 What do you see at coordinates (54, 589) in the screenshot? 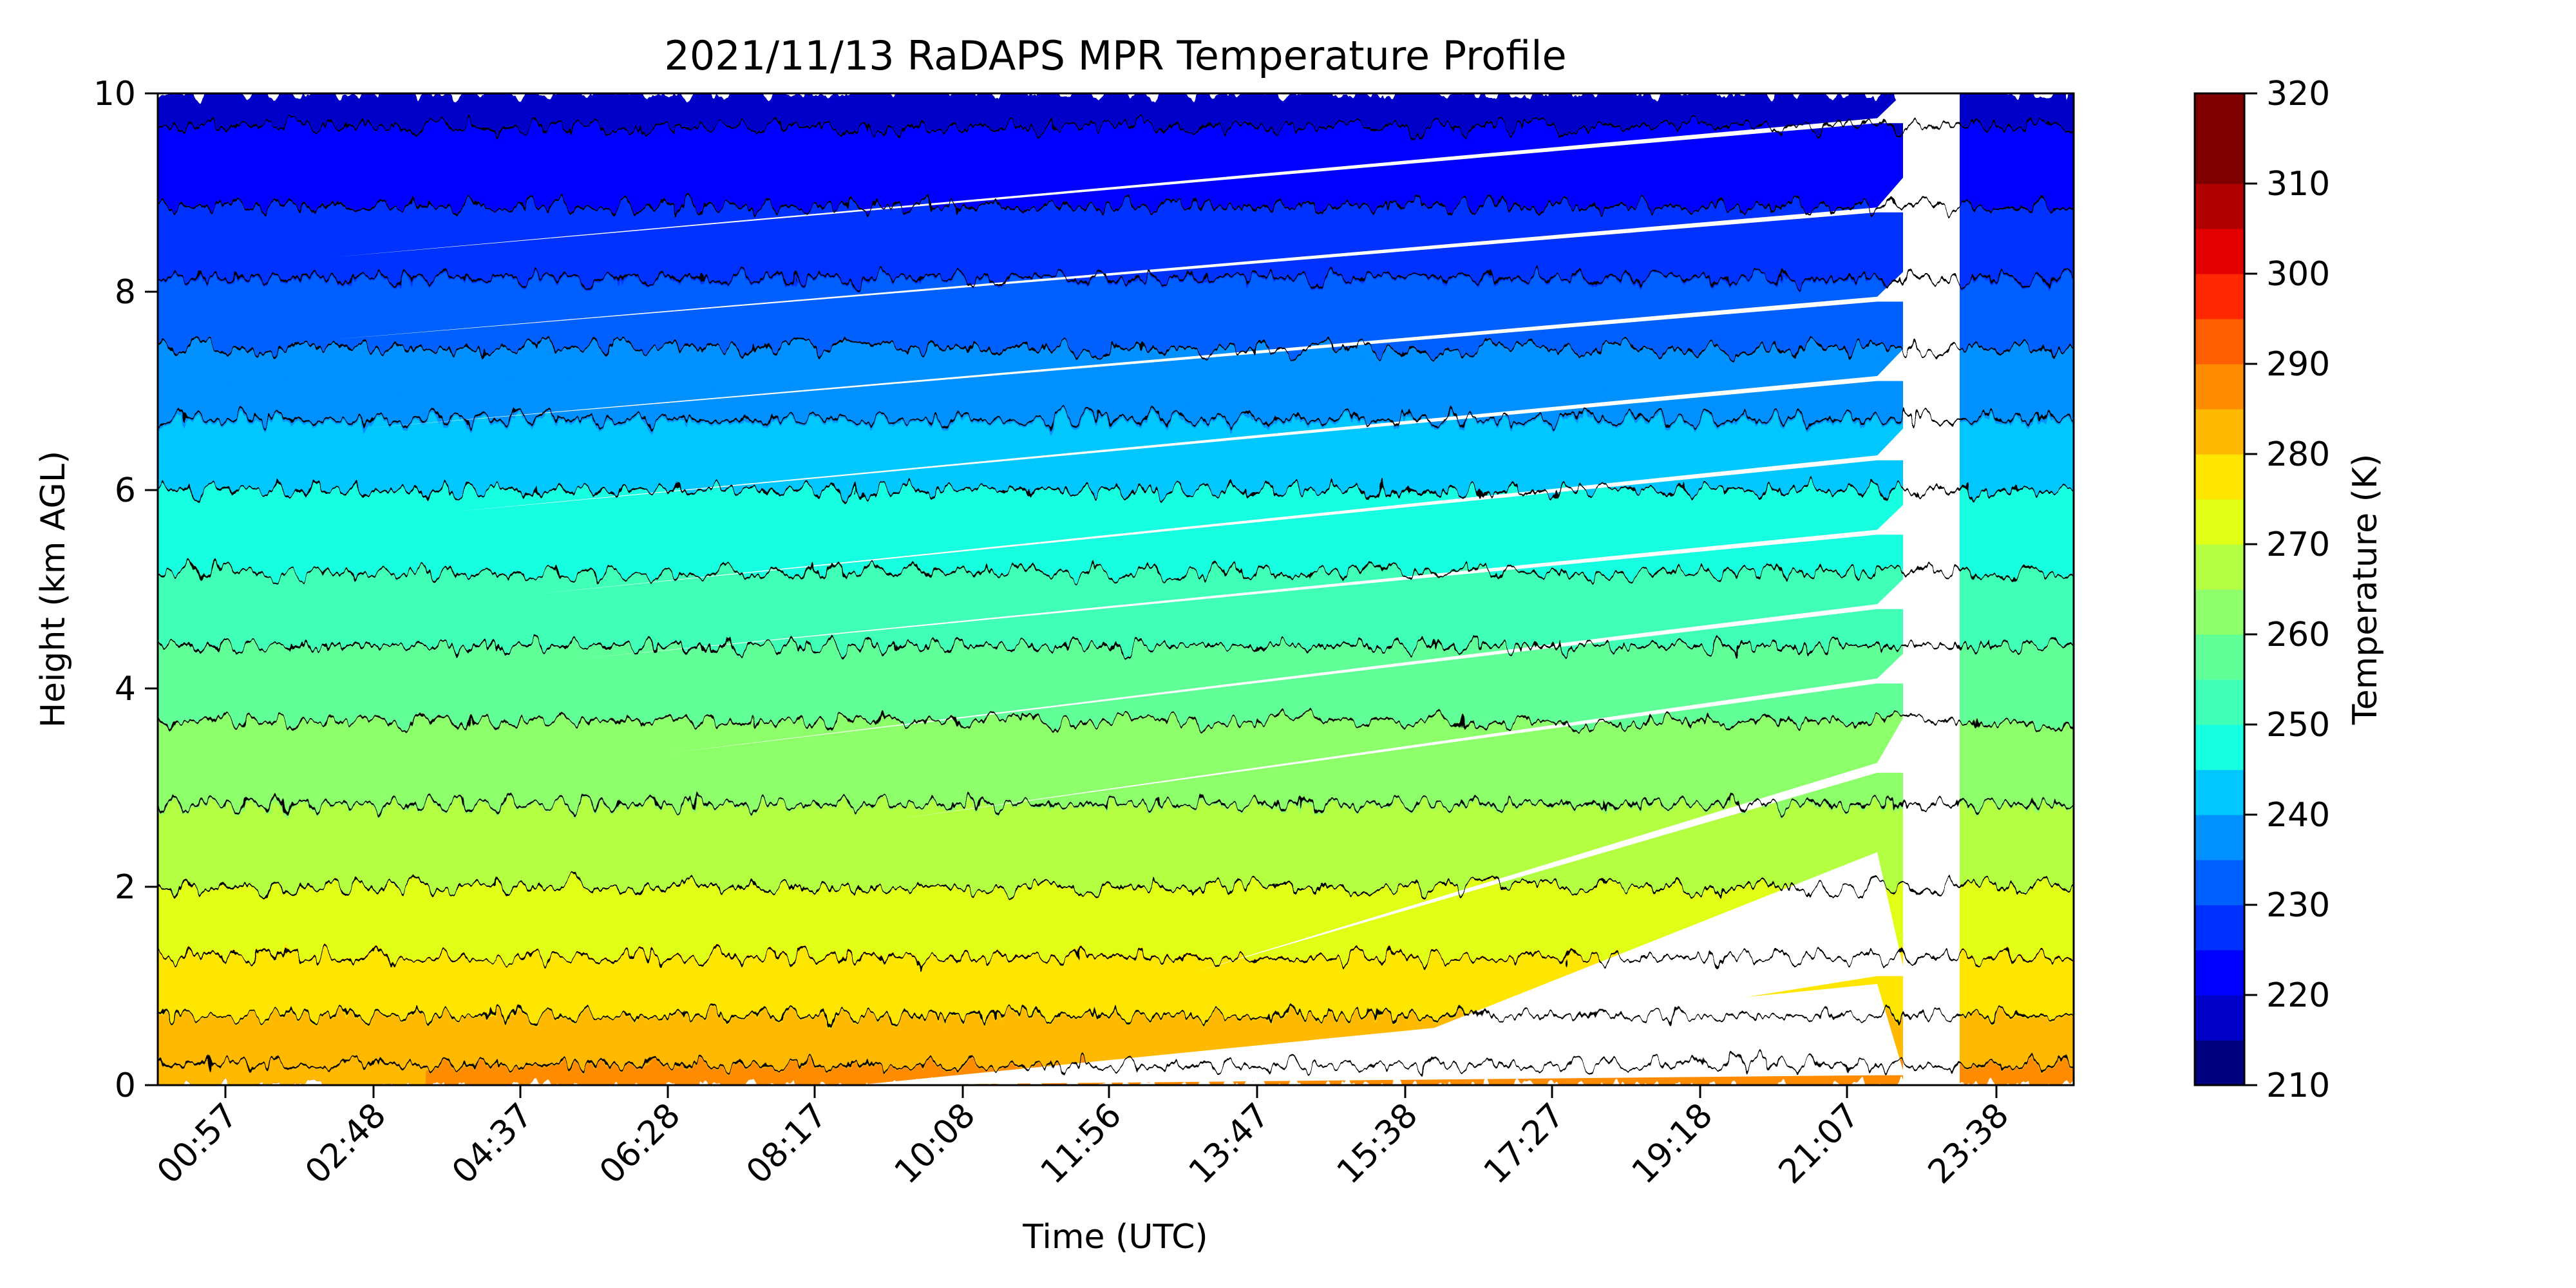
I see `y-axis-label: Height (km AGL)` at bounding box center [54, 589].